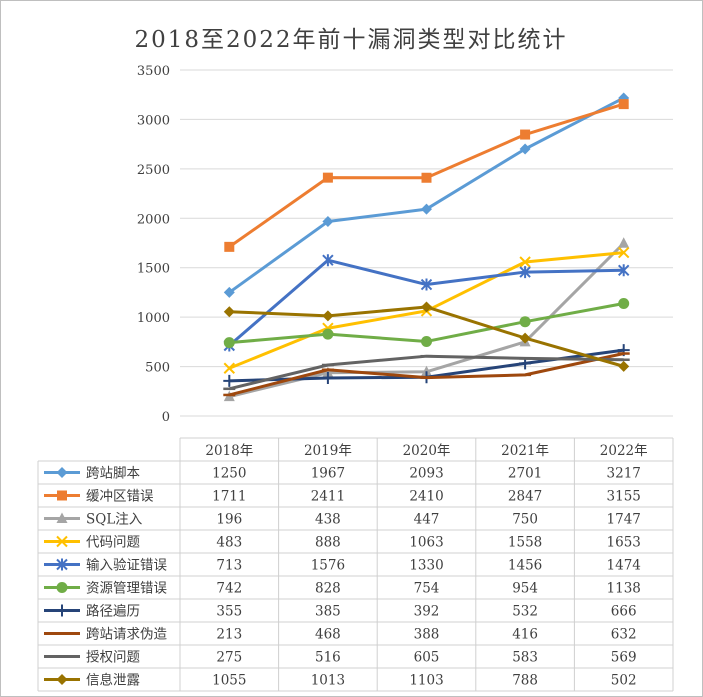  Describe the element at coordinates (340, 612) in the screenshot. I see `table-row: 路径遍历 355 385 392 532 666` at that location.